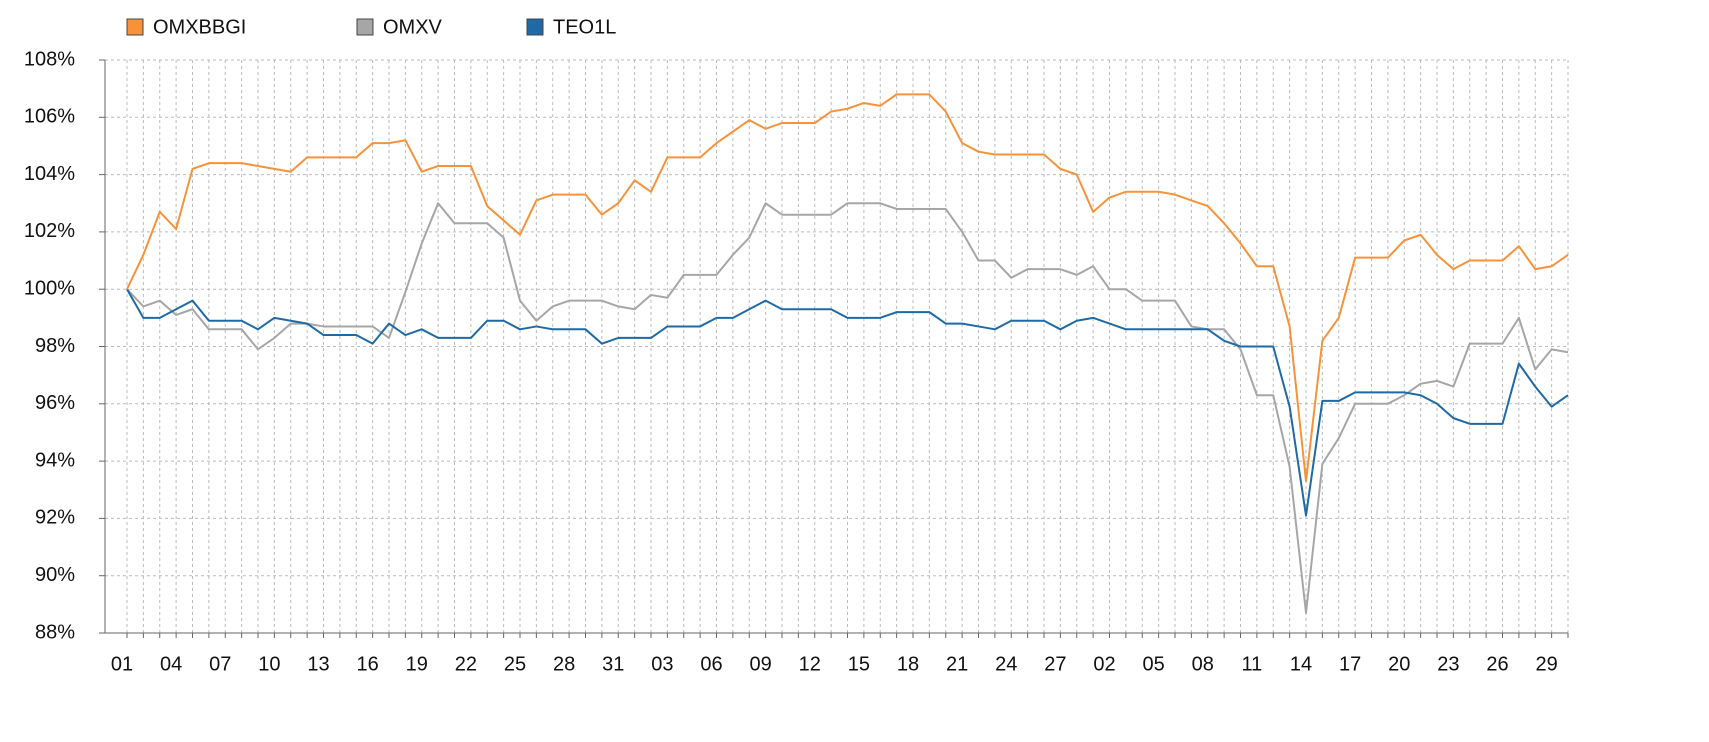 This screenshot has width=1709, height=742. What do you see at coordinates (49, 174) in the screenshot?
I see `y-tick-label: 104%` at bounding box center [49, 174].